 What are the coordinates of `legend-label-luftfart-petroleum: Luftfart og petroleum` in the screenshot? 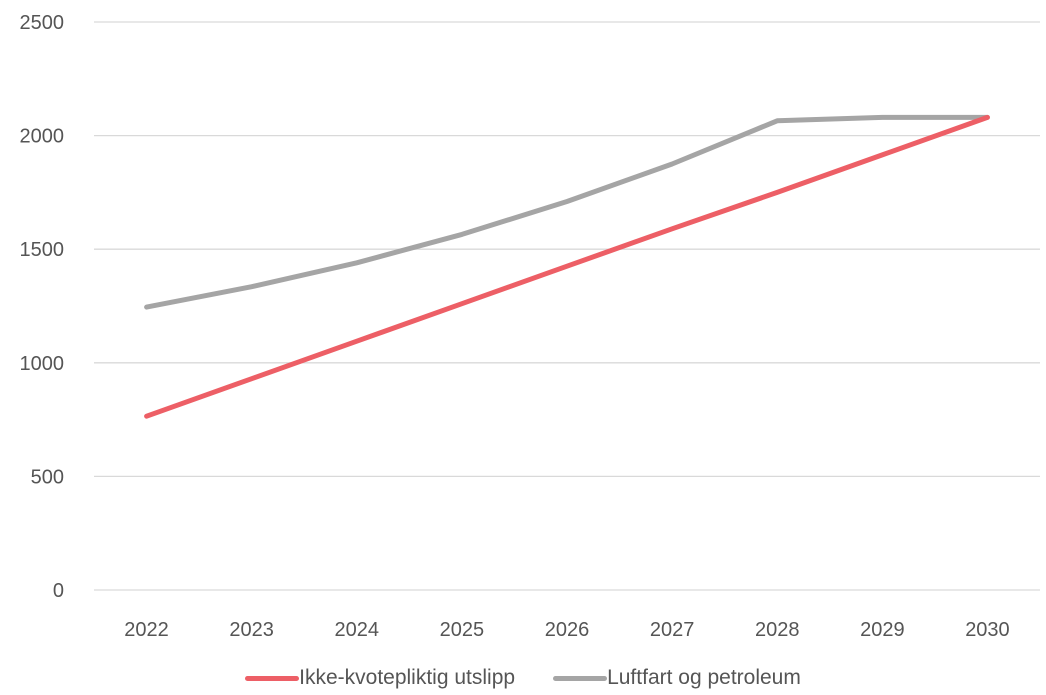 It's located at (704, 677).